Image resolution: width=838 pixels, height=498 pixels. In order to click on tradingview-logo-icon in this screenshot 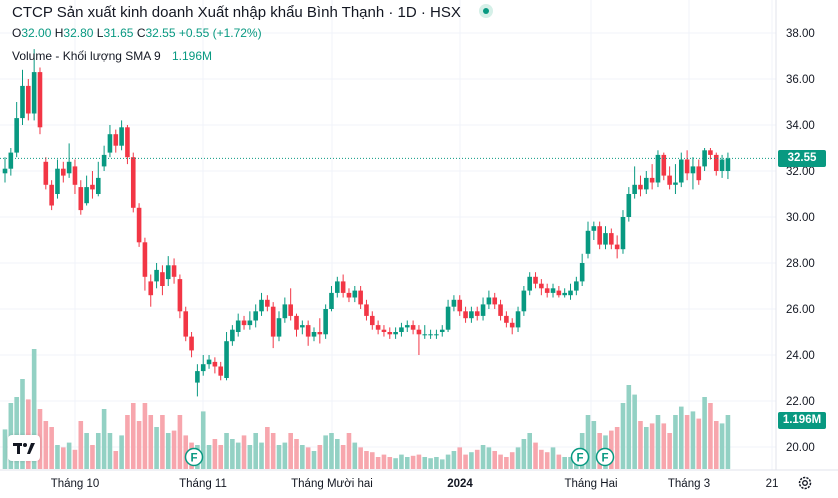, I will do `click(24, 448)`.